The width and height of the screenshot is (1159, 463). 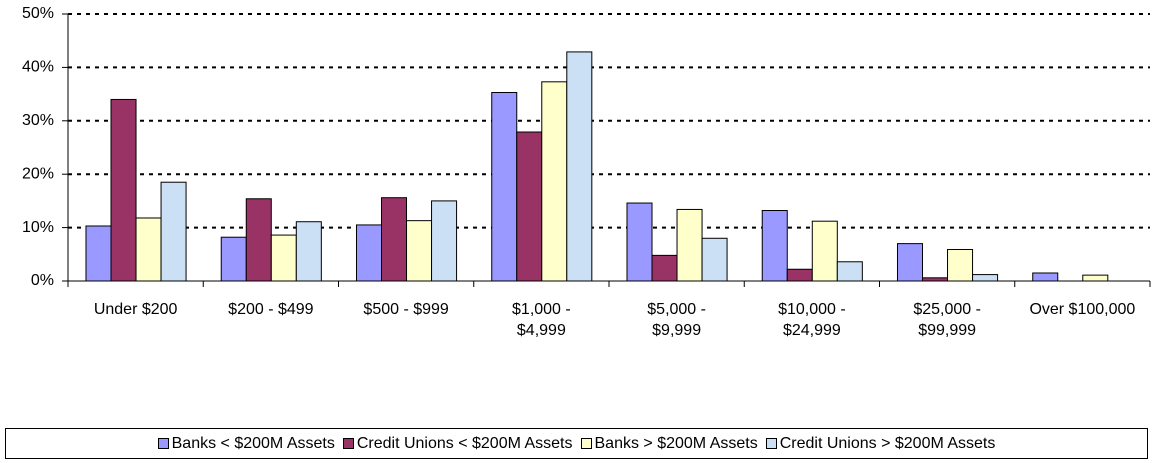 I want to click on y-tick-label: 30%, so click(x=38, y=120).